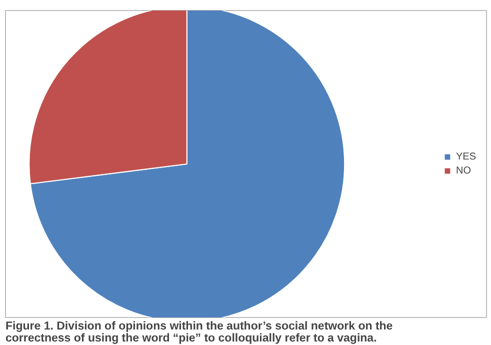 This screenshot has height=345, width=491. Describe the element at coordinates (464, 170) in the screenshot. I see `legend-label: NO` at that location.